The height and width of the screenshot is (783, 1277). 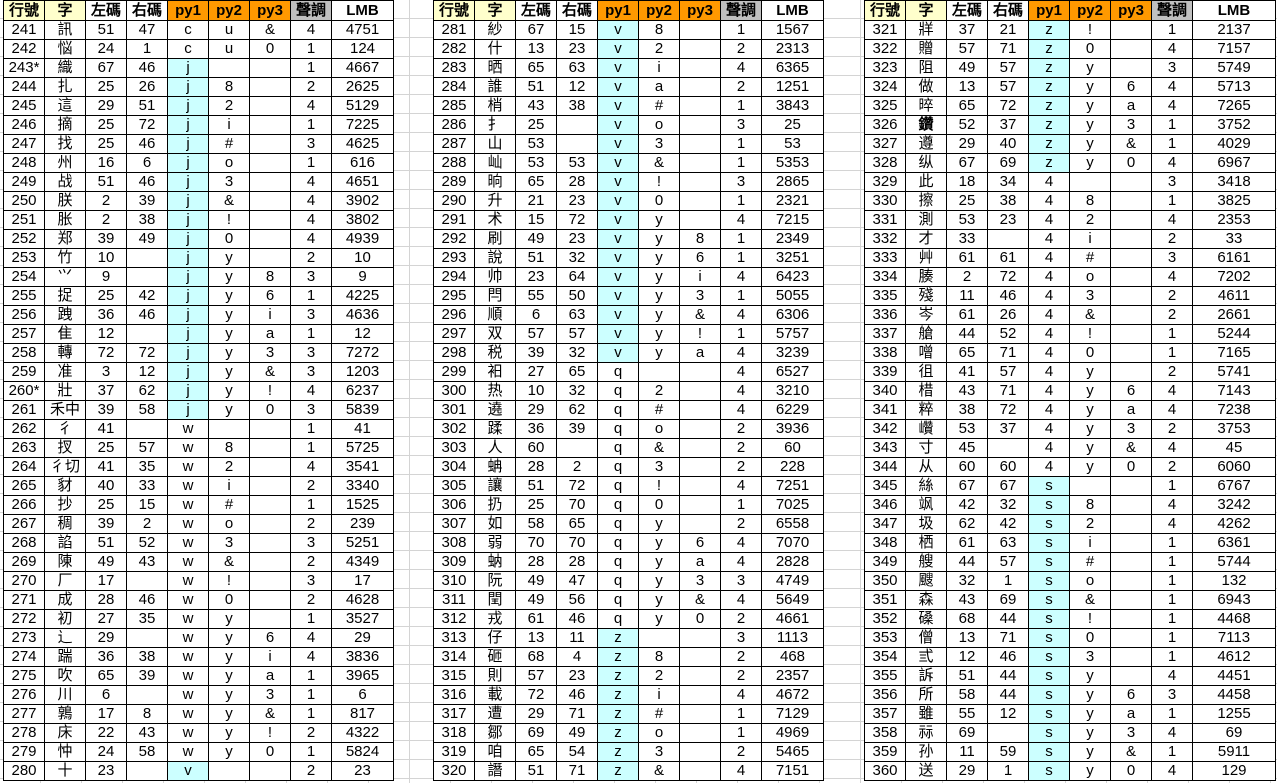 I want to click on cell-lmb: 4939, so click(x=362, y=239).